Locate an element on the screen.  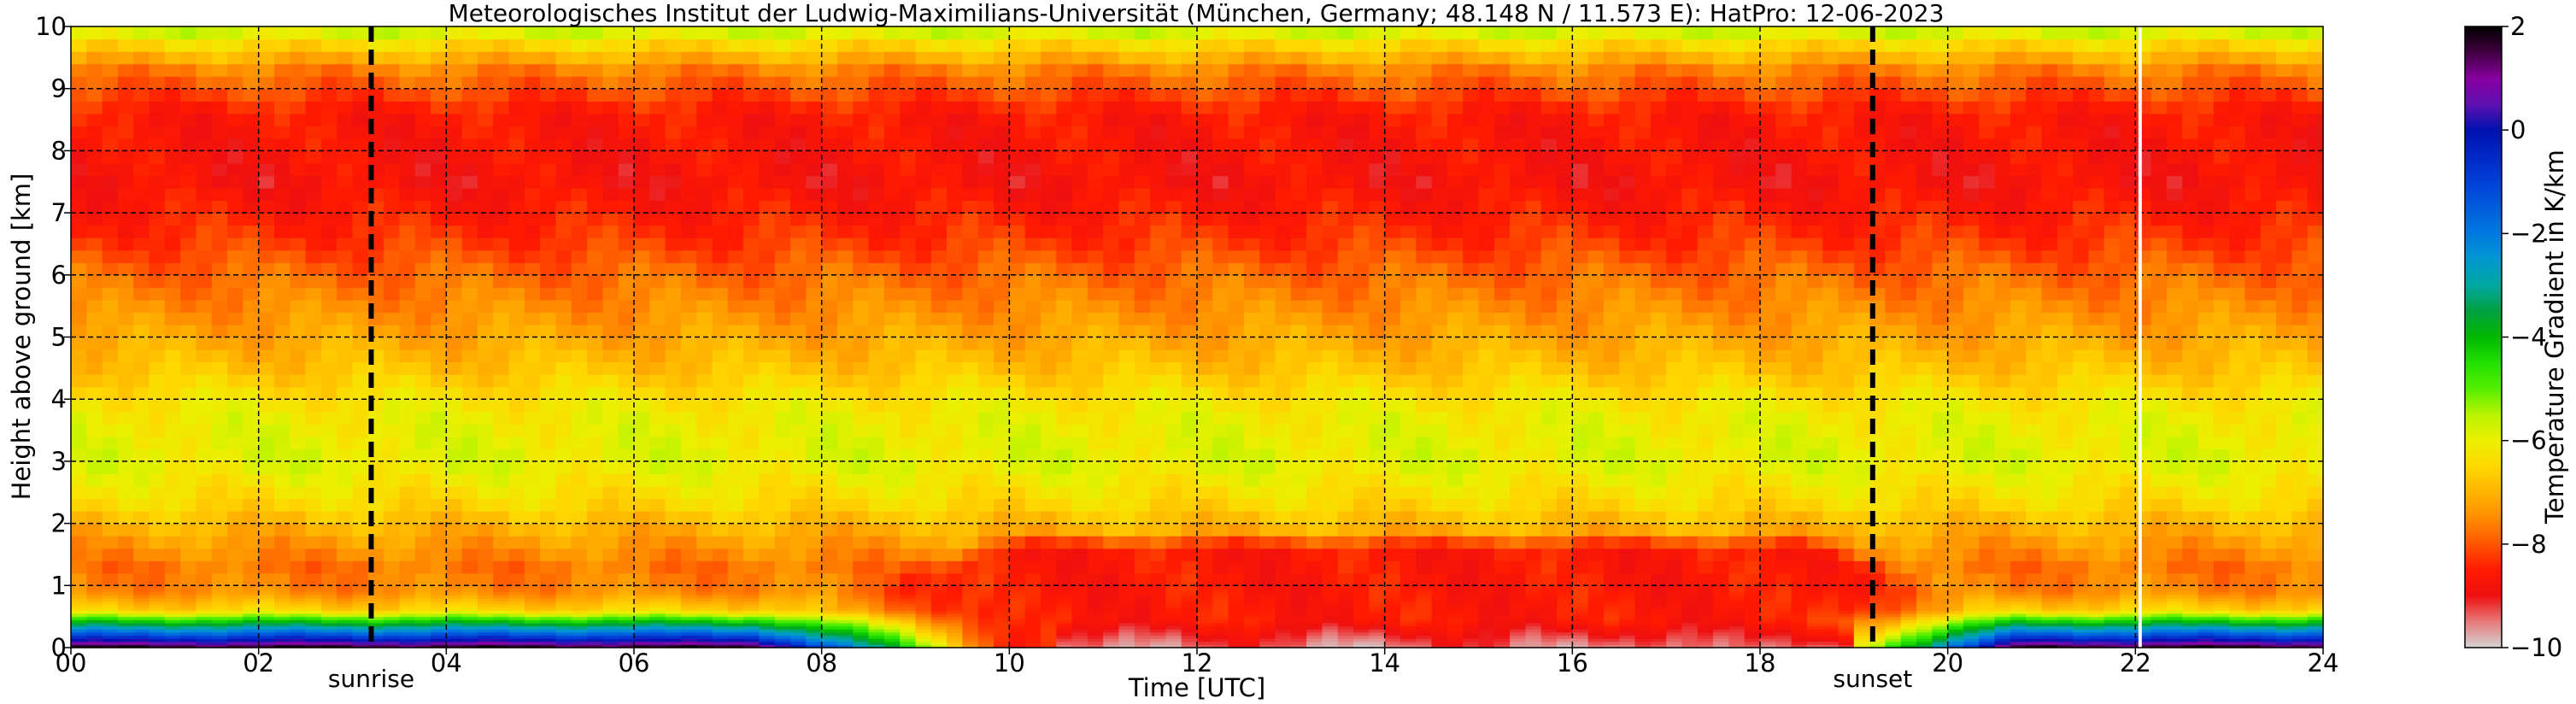
colorbar-tick-label: −8 is located at coordinates (2528, 544).